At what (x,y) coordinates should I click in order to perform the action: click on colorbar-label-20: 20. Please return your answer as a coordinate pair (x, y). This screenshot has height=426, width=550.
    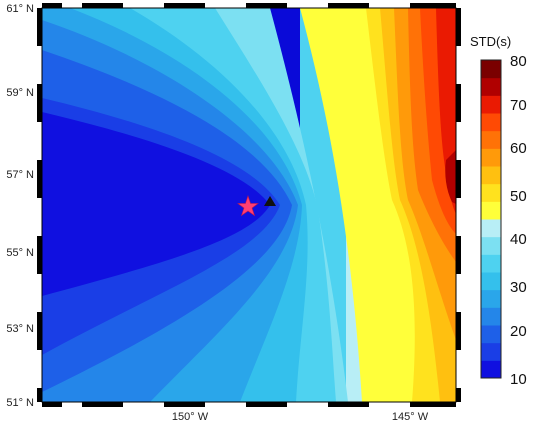
    Looking at the image, I should click on (518, 331).